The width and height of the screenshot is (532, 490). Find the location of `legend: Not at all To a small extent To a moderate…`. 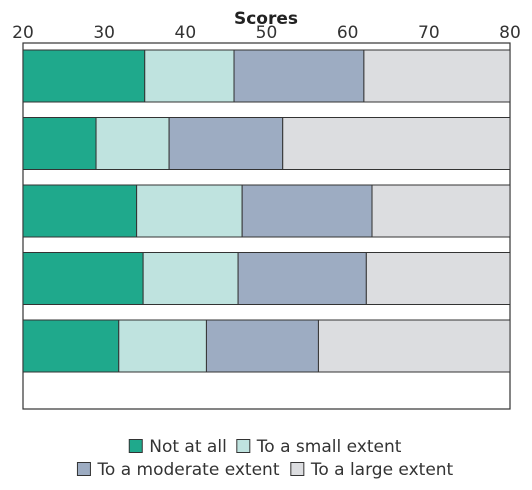

legend: Not at all To a small extent To a moderate… is located at coordinates (265, 458).